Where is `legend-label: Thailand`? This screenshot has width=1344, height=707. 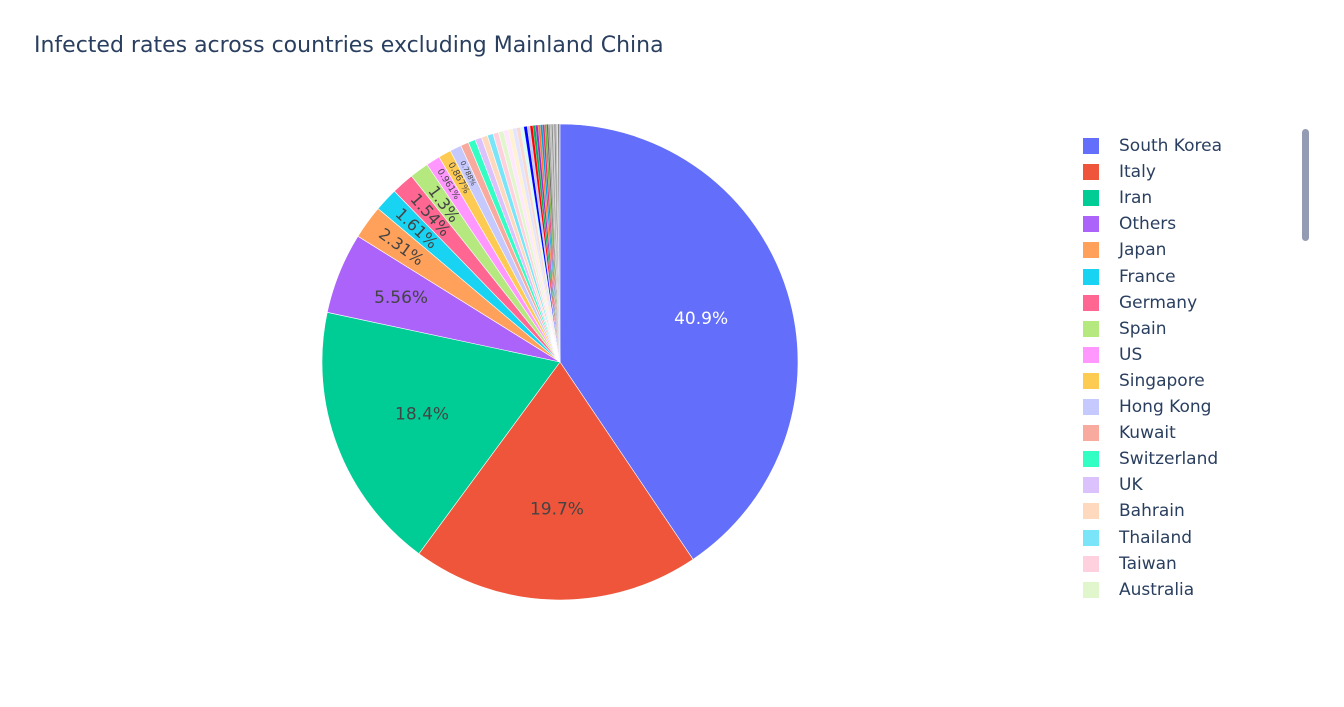
legend-label: Thailand is located at coordinates (1156, 537).